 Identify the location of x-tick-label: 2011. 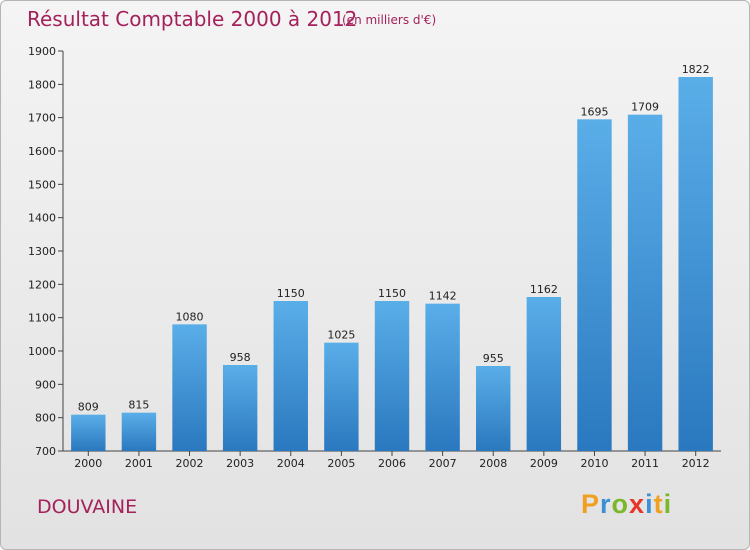
(645, 463).